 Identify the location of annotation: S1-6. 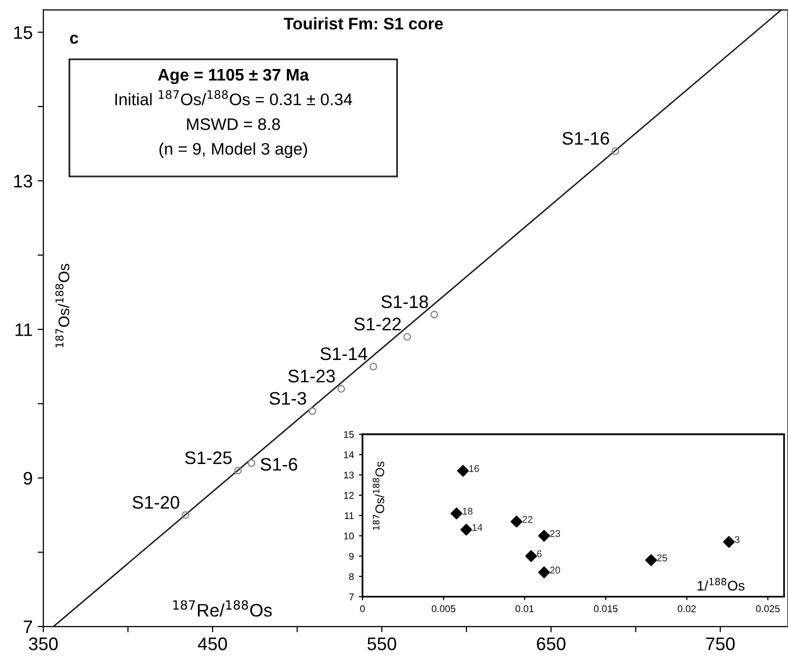
(279, 464).